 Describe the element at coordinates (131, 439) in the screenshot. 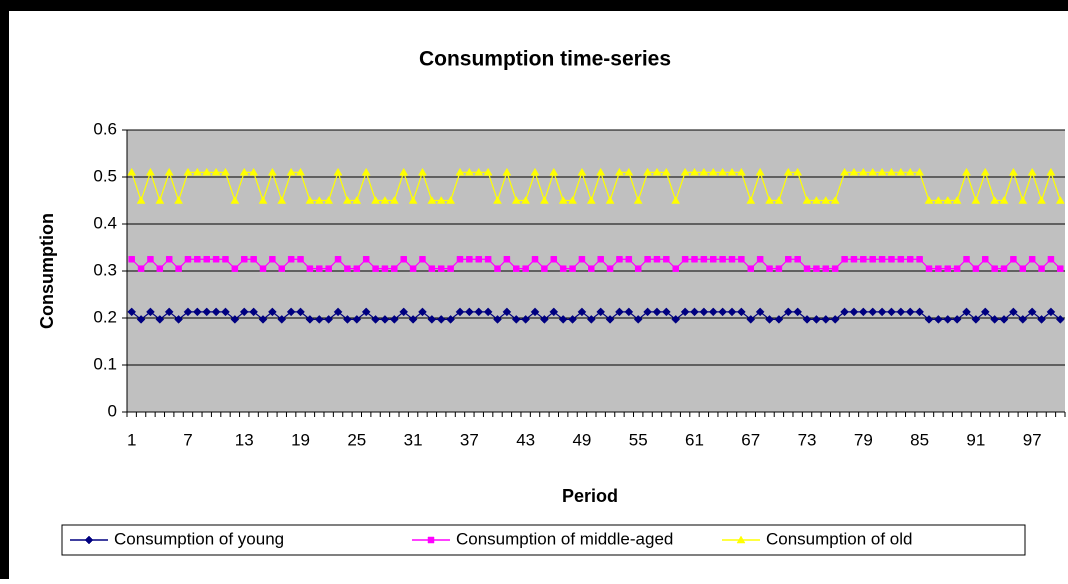

I see `x-tick-label: 1` at that location.